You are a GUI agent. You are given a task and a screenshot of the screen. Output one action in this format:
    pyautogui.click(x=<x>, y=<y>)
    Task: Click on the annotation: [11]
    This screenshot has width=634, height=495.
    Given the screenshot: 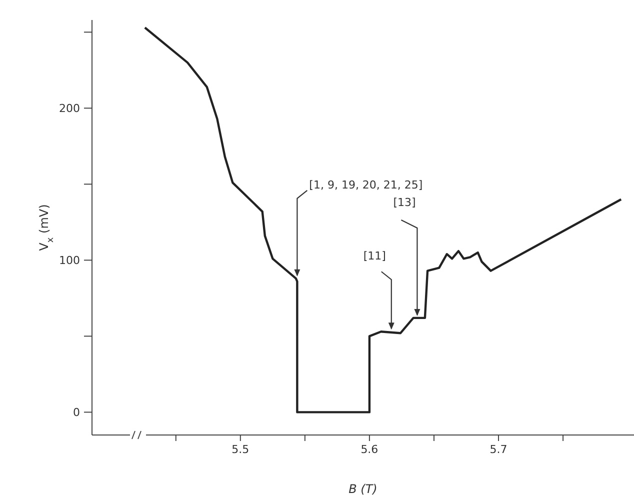 What is the action you would take?
    pyautogui.click(x=374, y=256)
    